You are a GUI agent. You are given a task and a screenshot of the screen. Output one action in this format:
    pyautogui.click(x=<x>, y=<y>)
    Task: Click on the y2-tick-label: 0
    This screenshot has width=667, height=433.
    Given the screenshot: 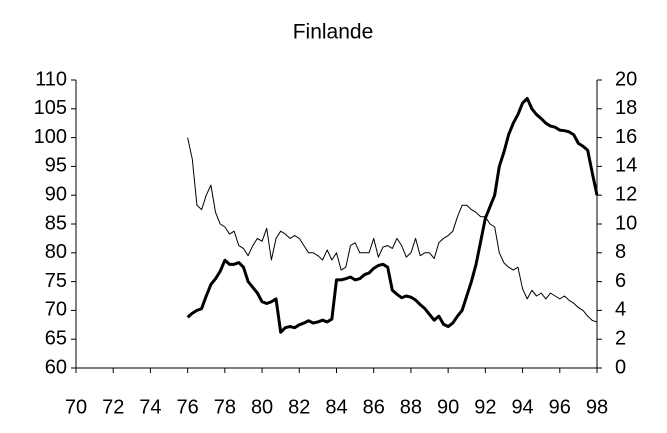 What is the action you would take?
    pyautogui.click(x=620, y=367)
    